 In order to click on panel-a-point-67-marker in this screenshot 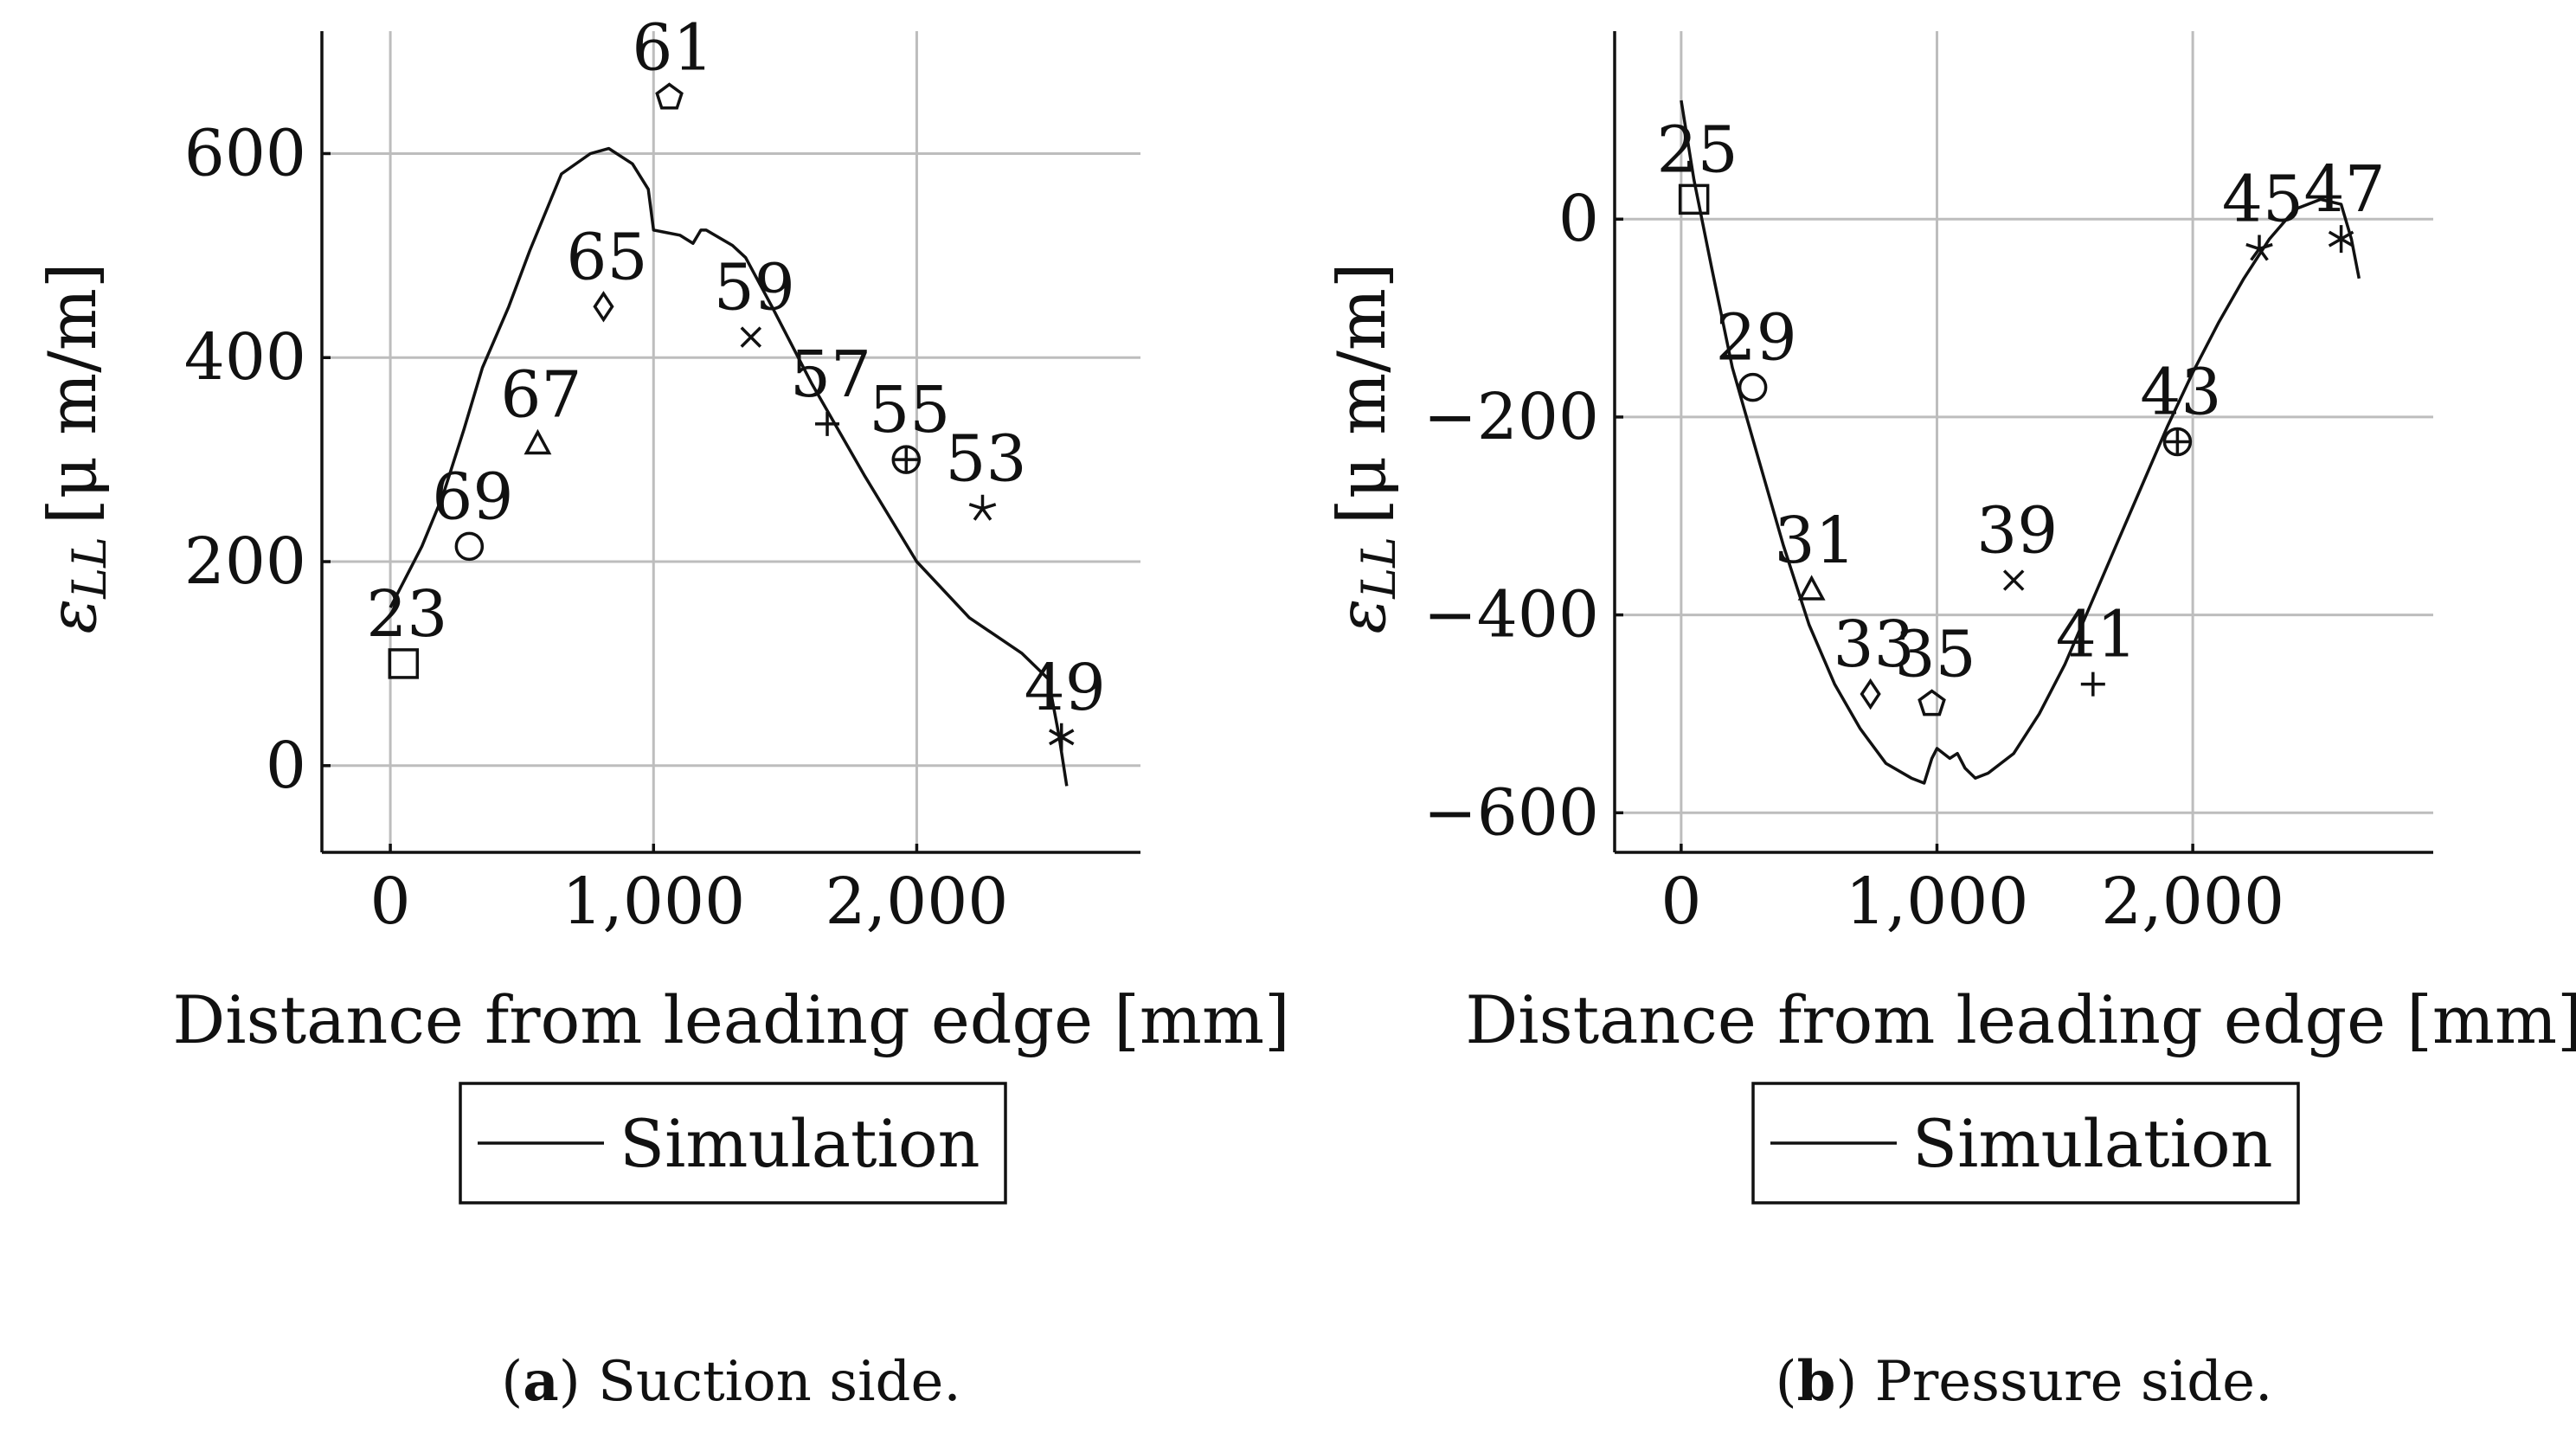, I will do `click(538, 442)`.